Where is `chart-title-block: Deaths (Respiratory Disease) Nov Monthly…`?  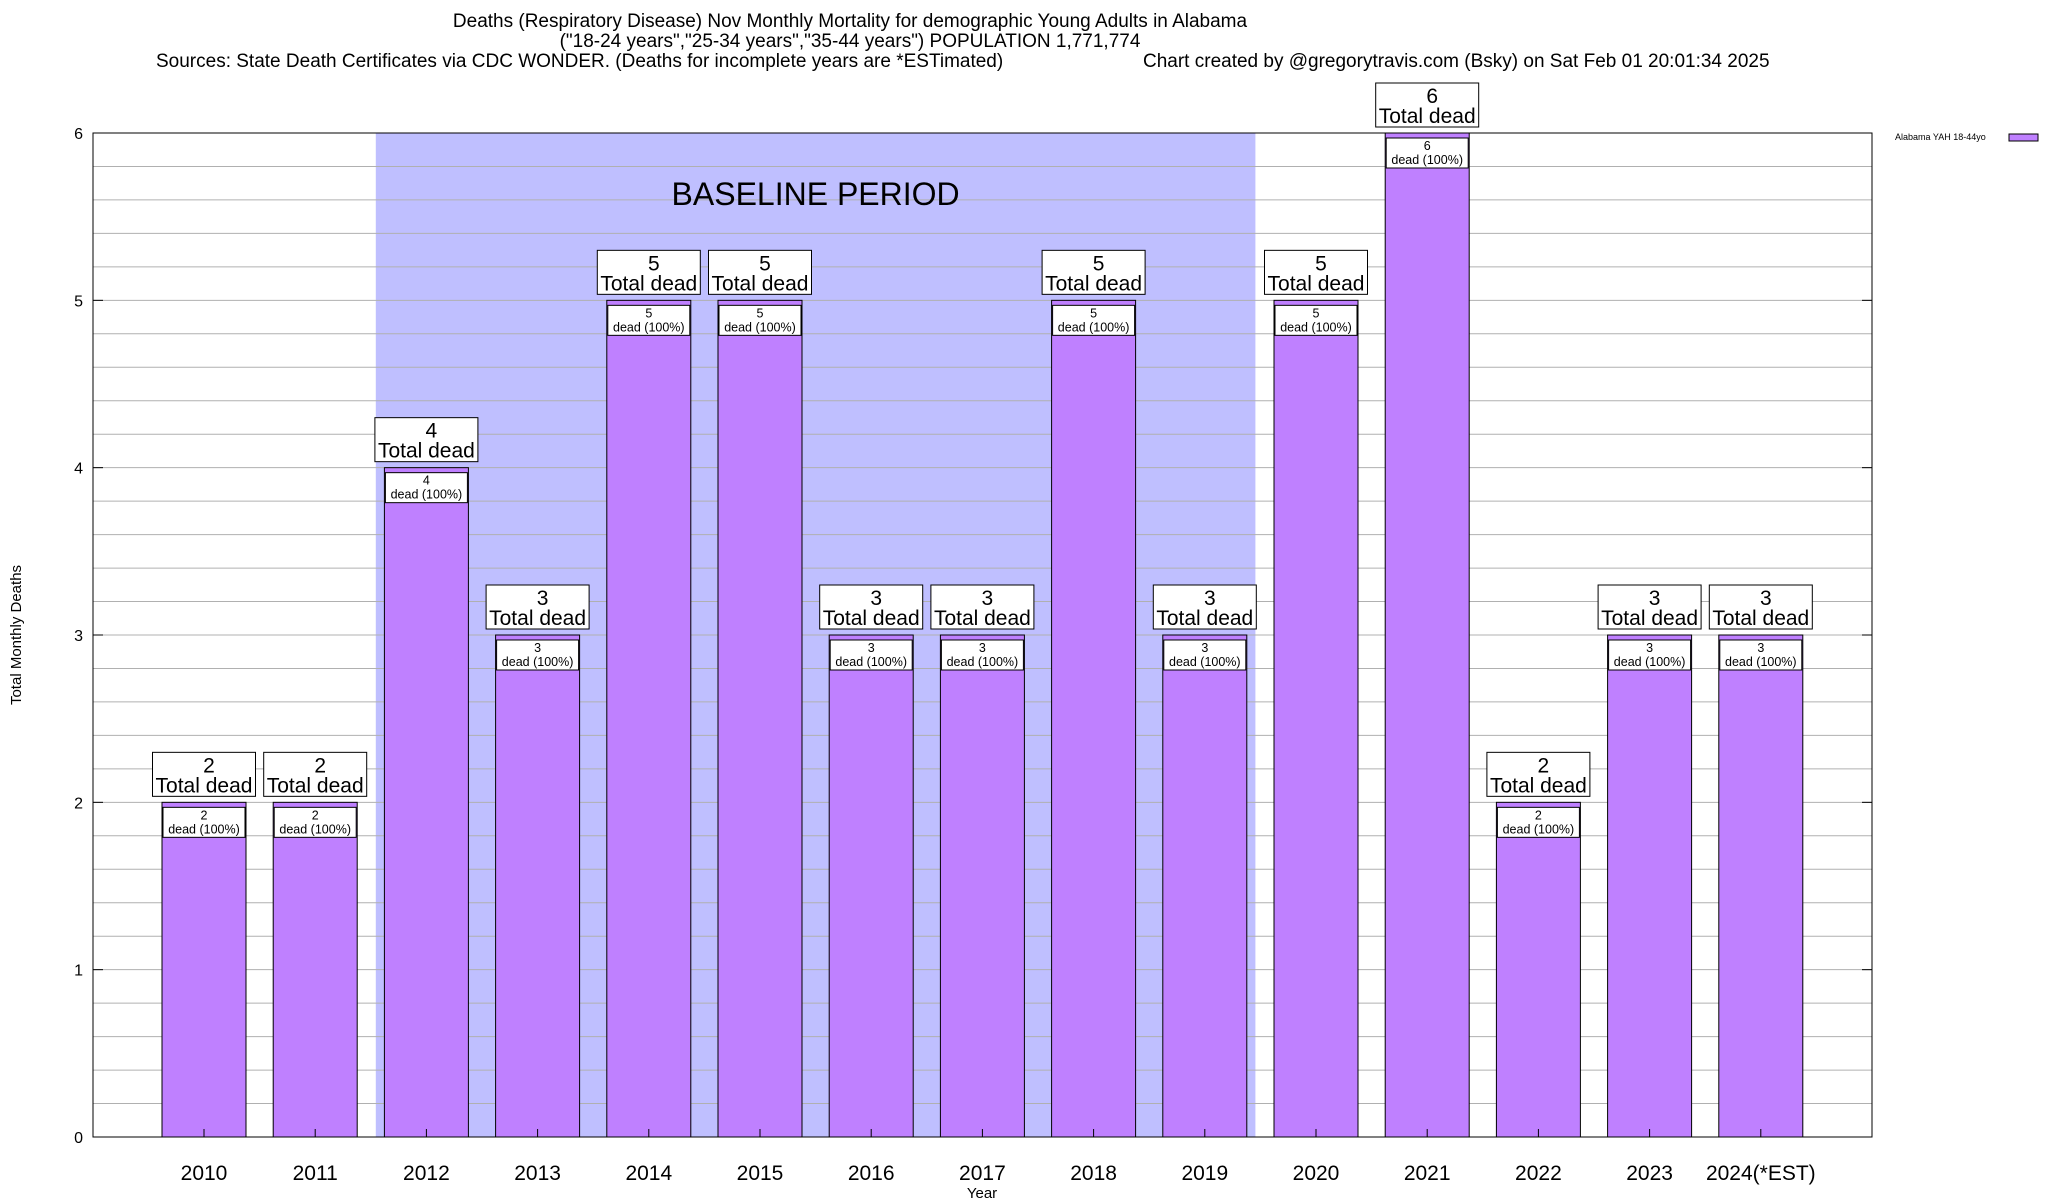 chart-title-block: Deaths (Respiratory Disease) Nov Monthly… is located at coordinates (885, 42).